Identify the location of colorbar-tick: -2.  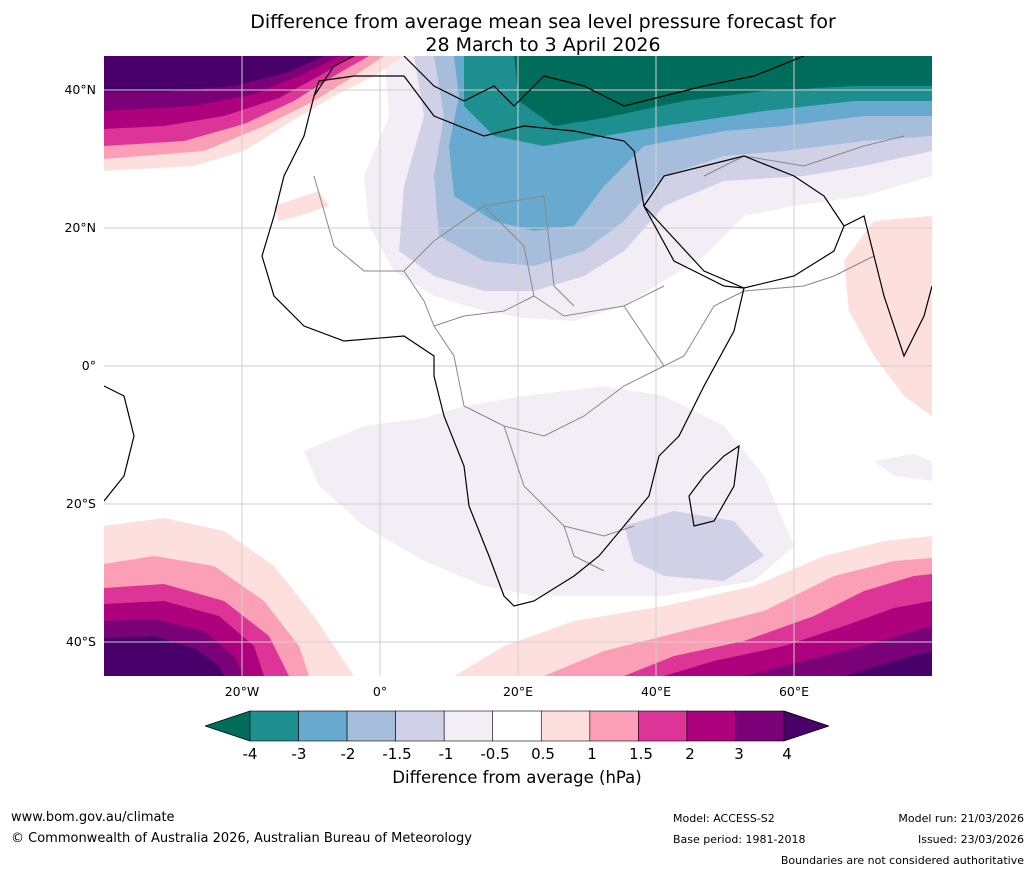
(348, 754).